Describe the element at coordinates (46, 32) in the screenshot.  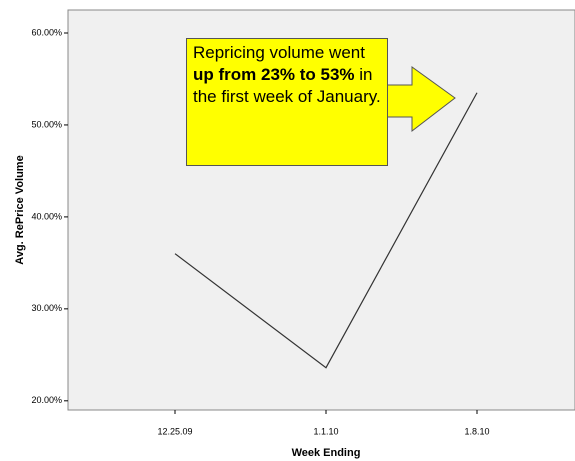
I see `y-tick-label: 60.00%` at that location.